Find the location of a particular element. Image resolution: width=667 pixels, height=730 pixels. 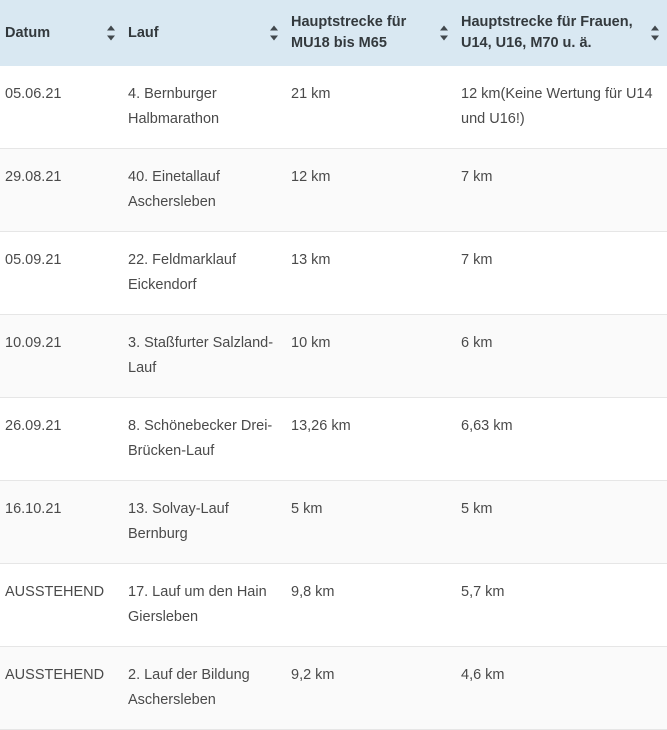

cell-hauptstrecke-maenner: 13,26 km is located at coordinates (321, 426).